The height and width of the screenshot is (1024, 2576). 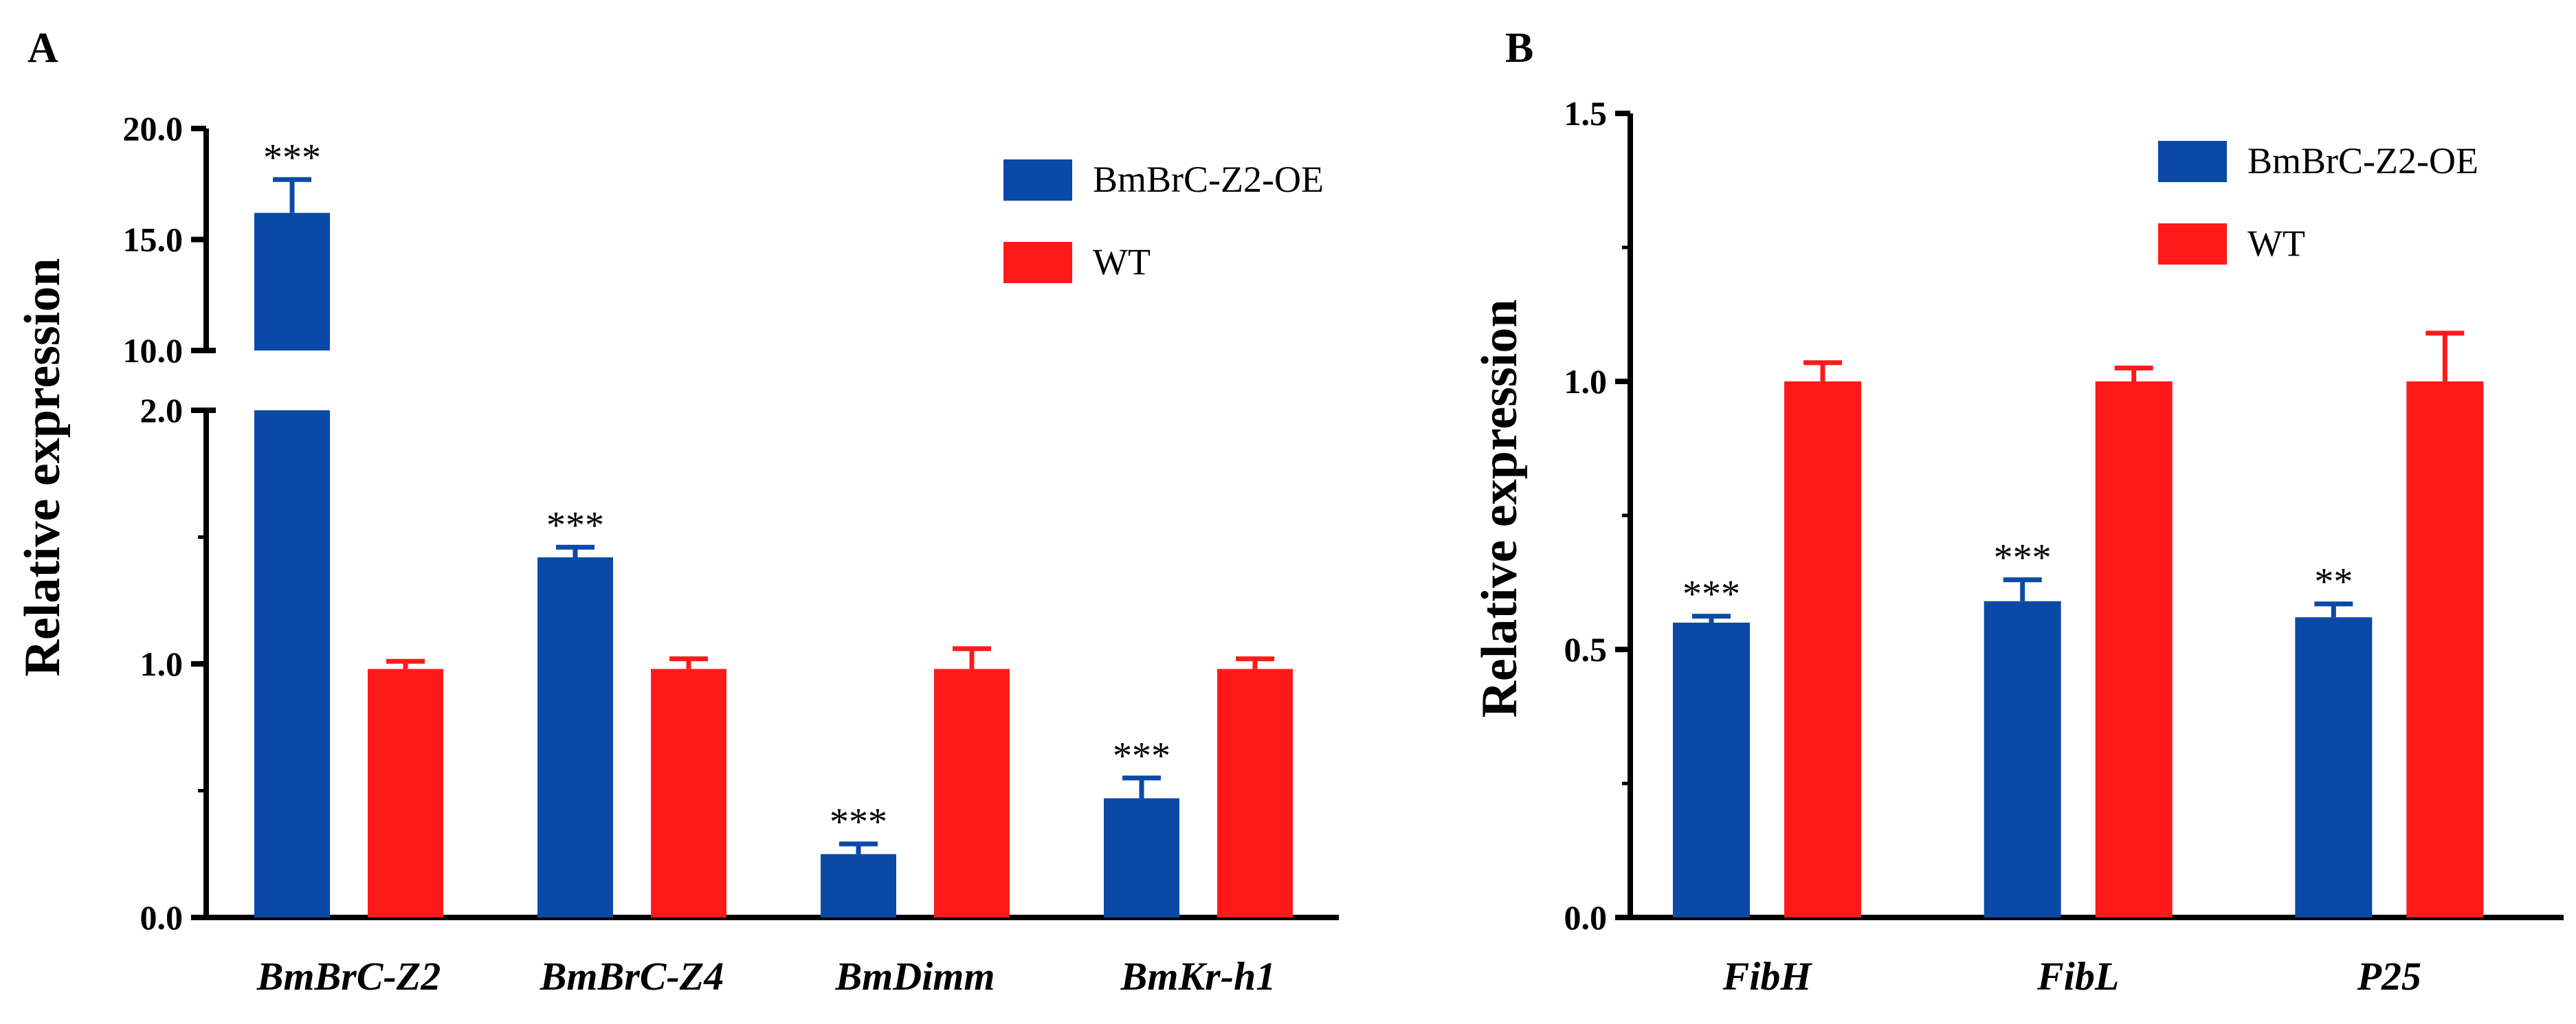 What do you see at coordinates (575, 737) in the screenshot?
I see `bar-BmBrC-Z2-OE-BmBrC-Z4` at bounding box center [575, 737].